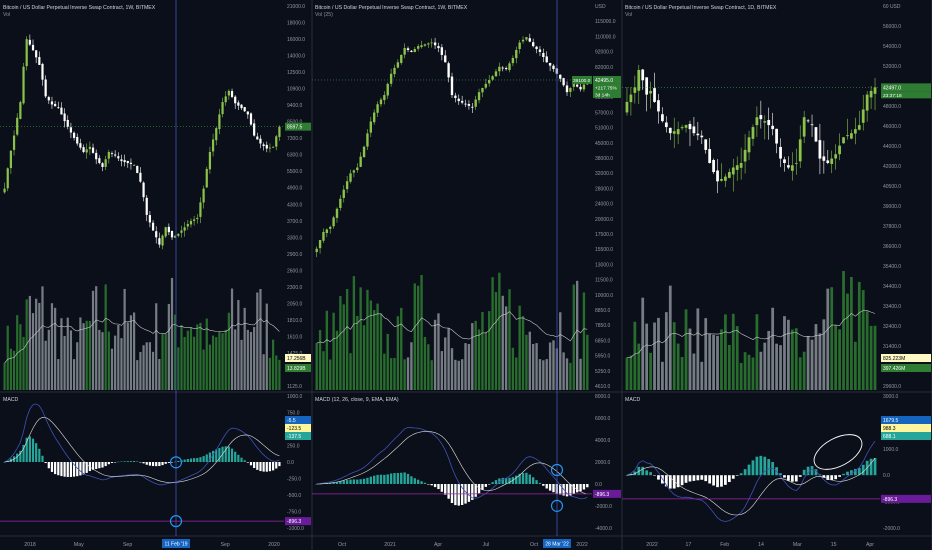 The image size is (932, 550). I want to click on price-axis-label: 7300.0, so click(295, 139).